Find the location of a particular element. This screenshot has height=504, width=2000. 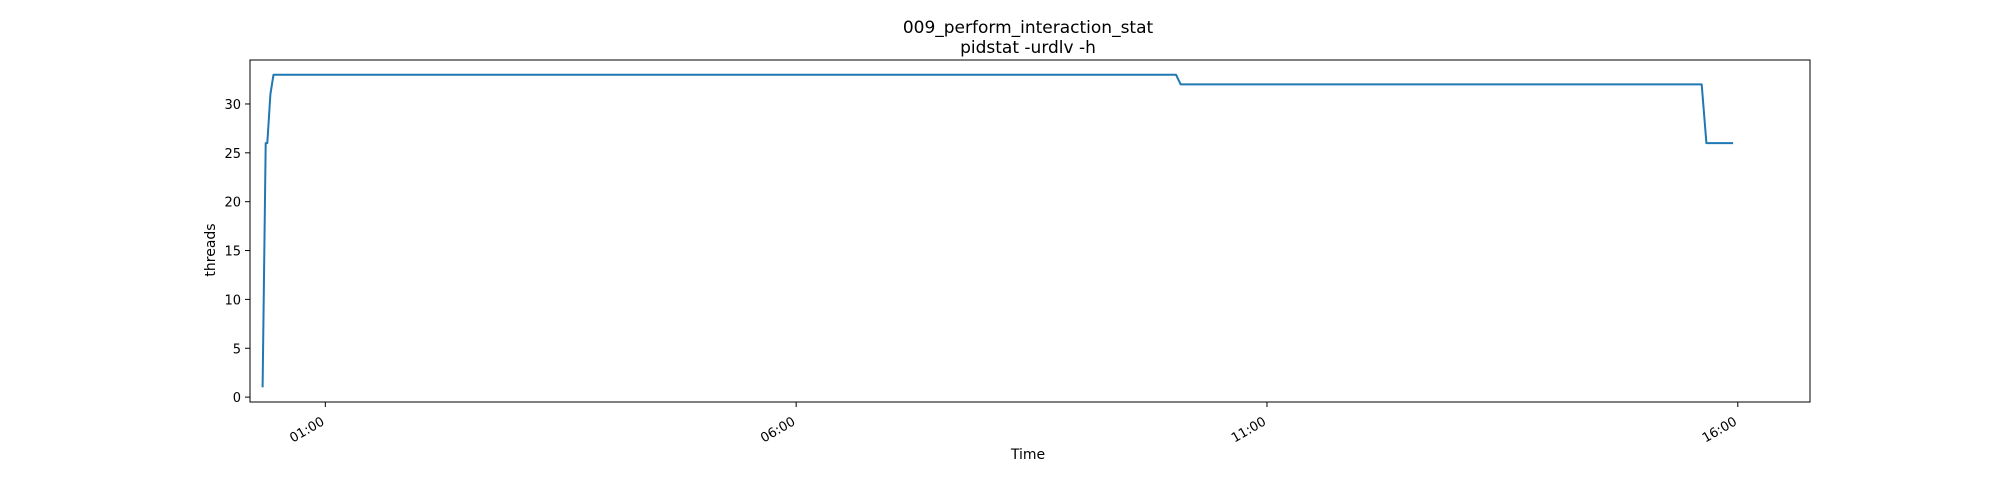

y-tick-label: 10 is located at coordinates (232, 300).